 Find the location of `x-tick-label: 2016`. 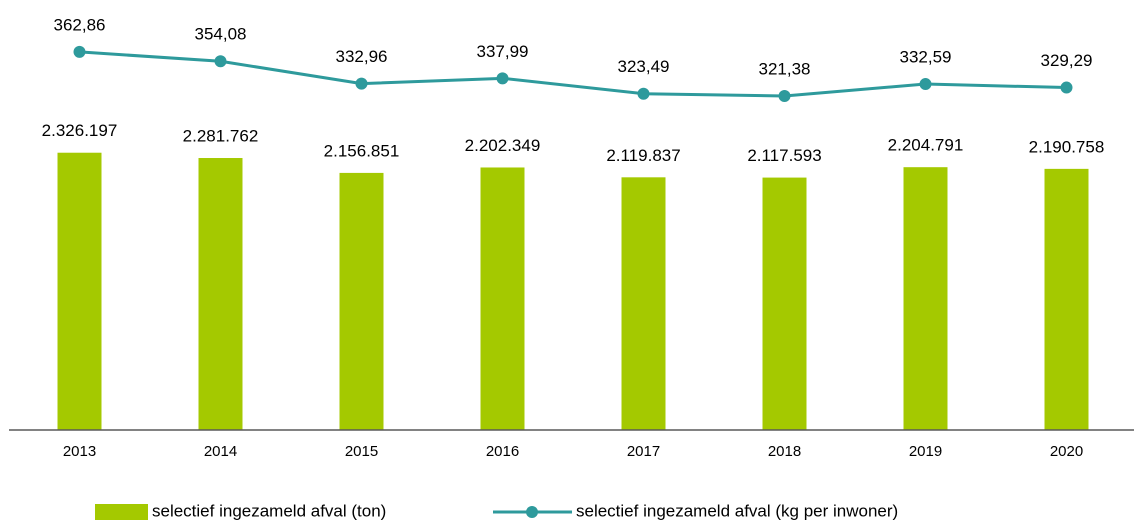

x-tick-label: 2016 is located at coordinates (502, 451).